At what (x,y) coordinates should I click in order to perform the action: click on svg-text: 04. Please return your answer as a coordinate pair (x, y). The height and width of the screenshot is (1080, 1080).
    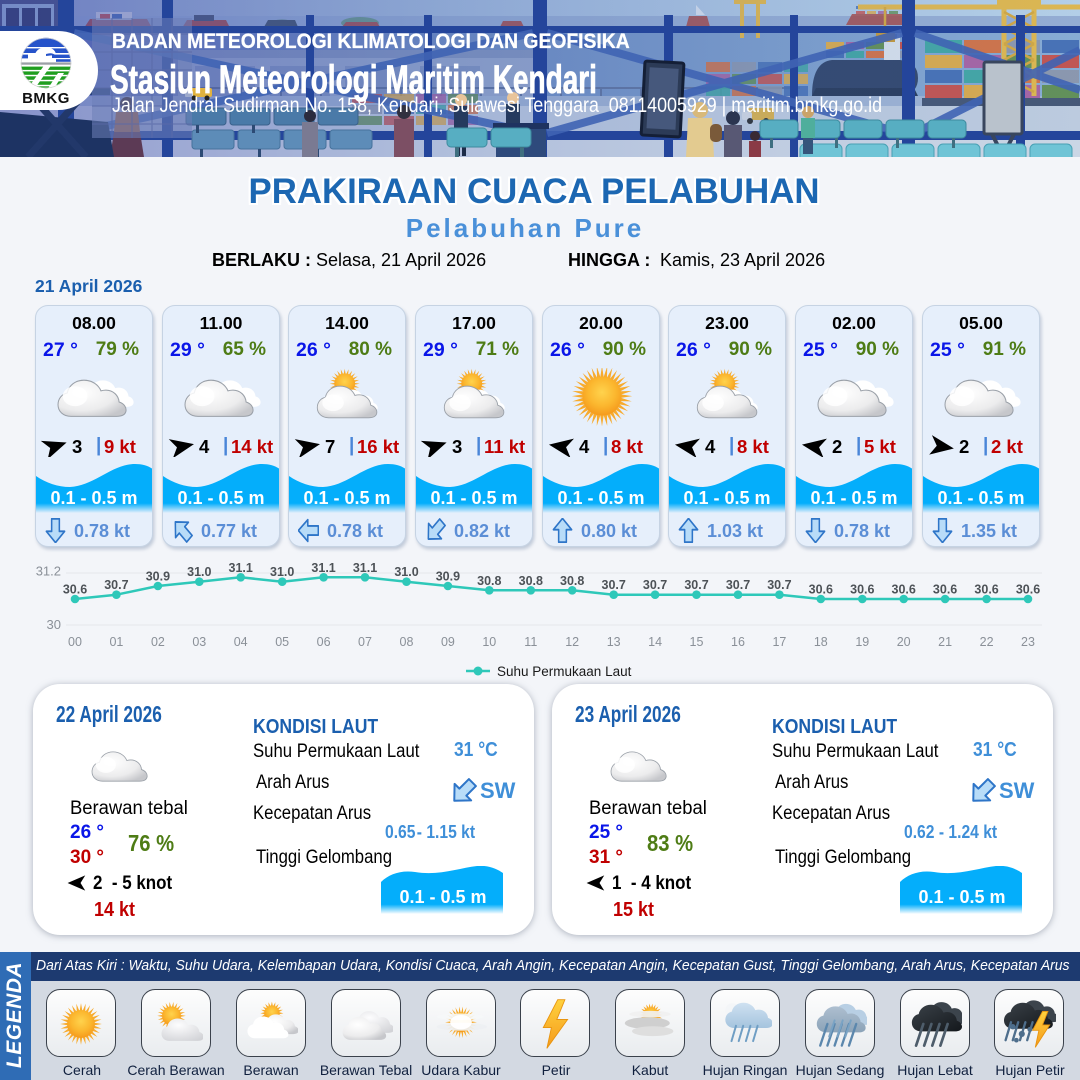
    Looking at the image, I should click on (241, 642).